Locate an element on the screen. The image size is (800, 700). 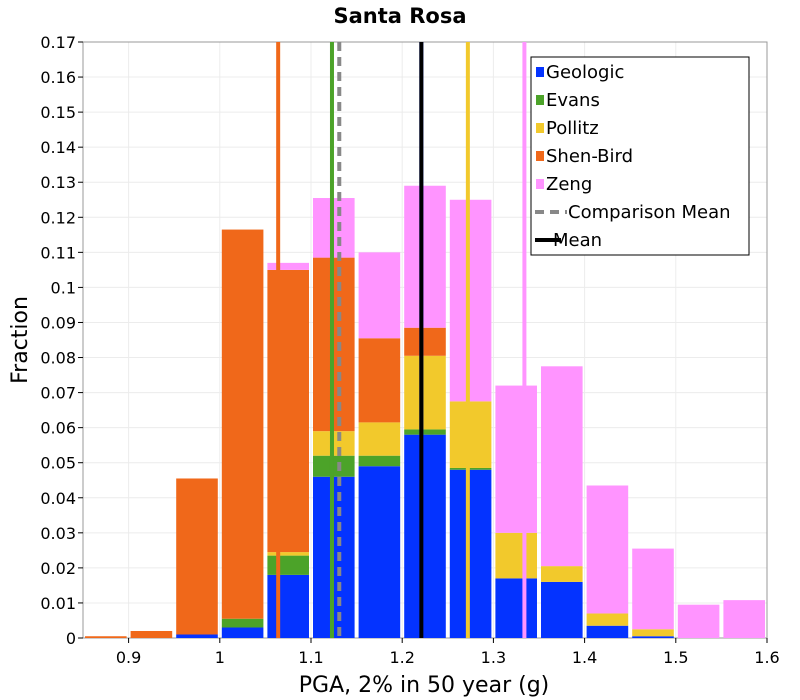
x-tick-label: 1.4 is located at coordinates (584, 657).